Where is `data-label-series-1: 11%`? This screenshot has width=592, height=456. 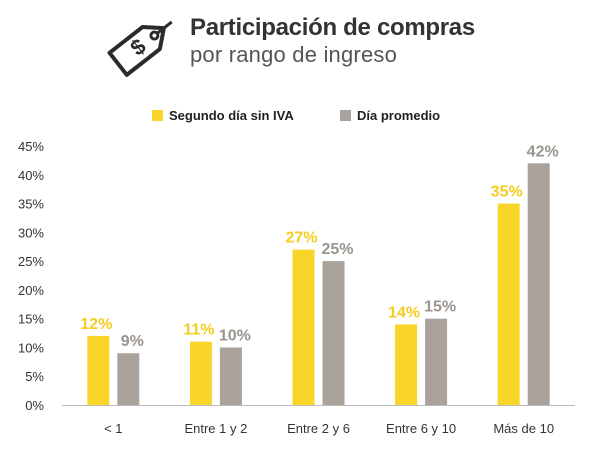 data-label-series-1: 11% is located at coordinates (198, 330).